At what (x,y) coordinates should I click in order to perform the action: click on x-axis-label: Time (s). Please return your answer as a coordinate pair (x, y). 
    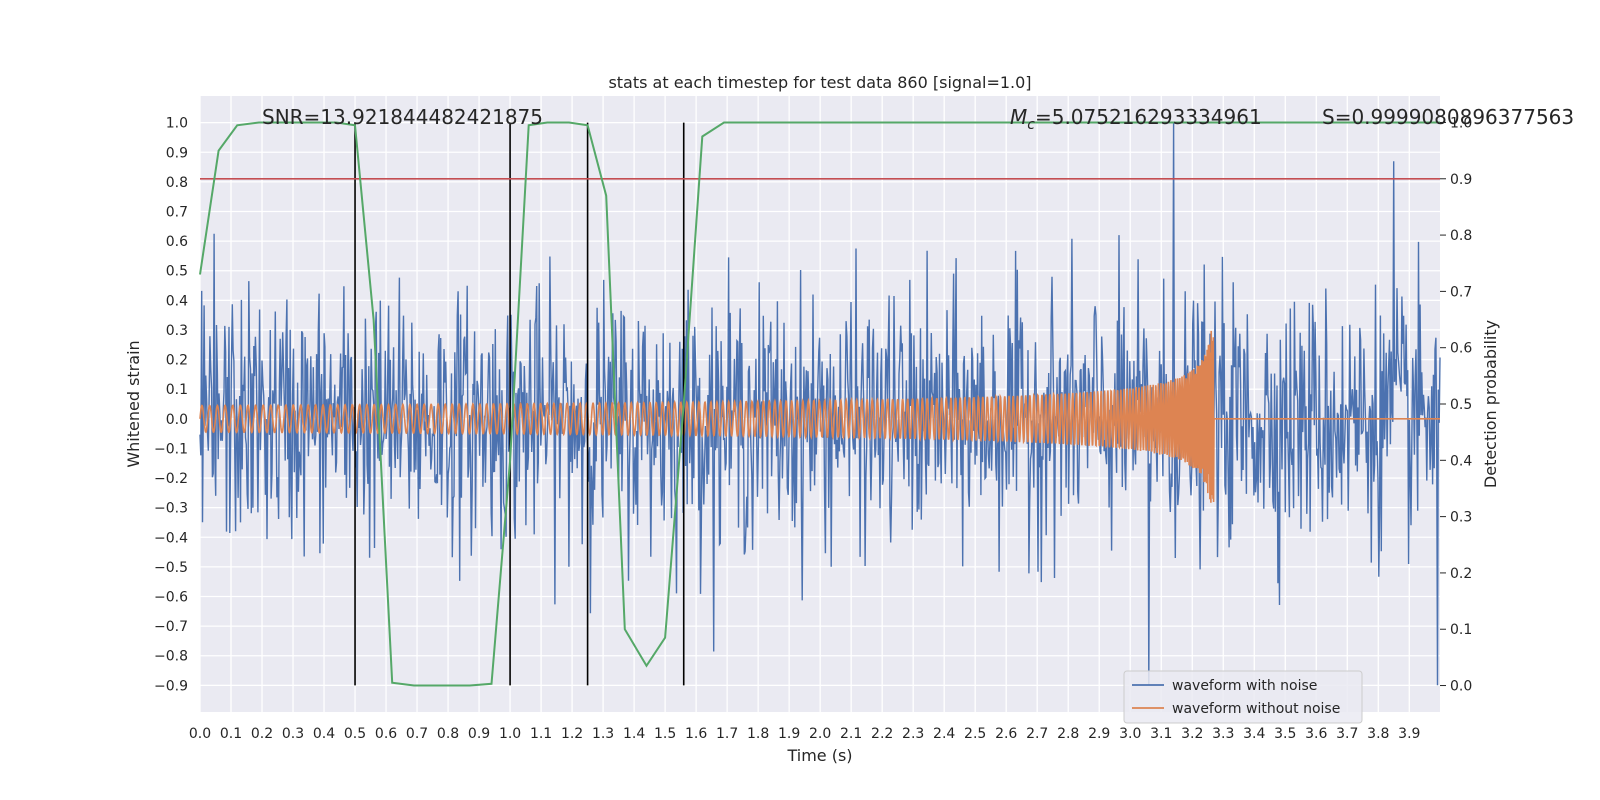
    Looking at the image, I should click on (819, 755).